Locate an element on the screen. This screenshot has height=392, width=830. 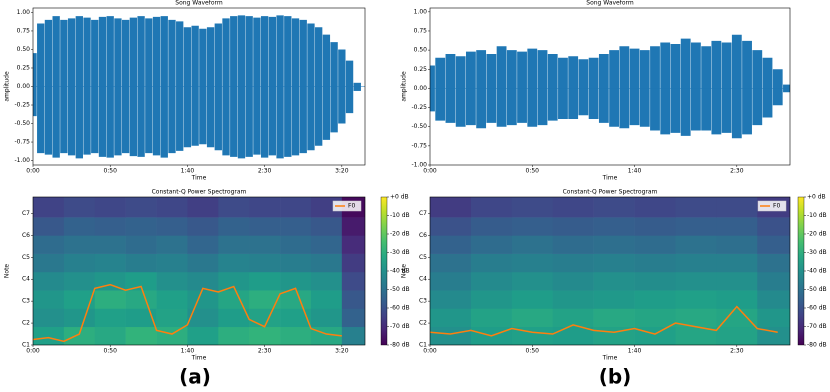
x-tick-label: 2:30 is located at coordinates (737, 171).